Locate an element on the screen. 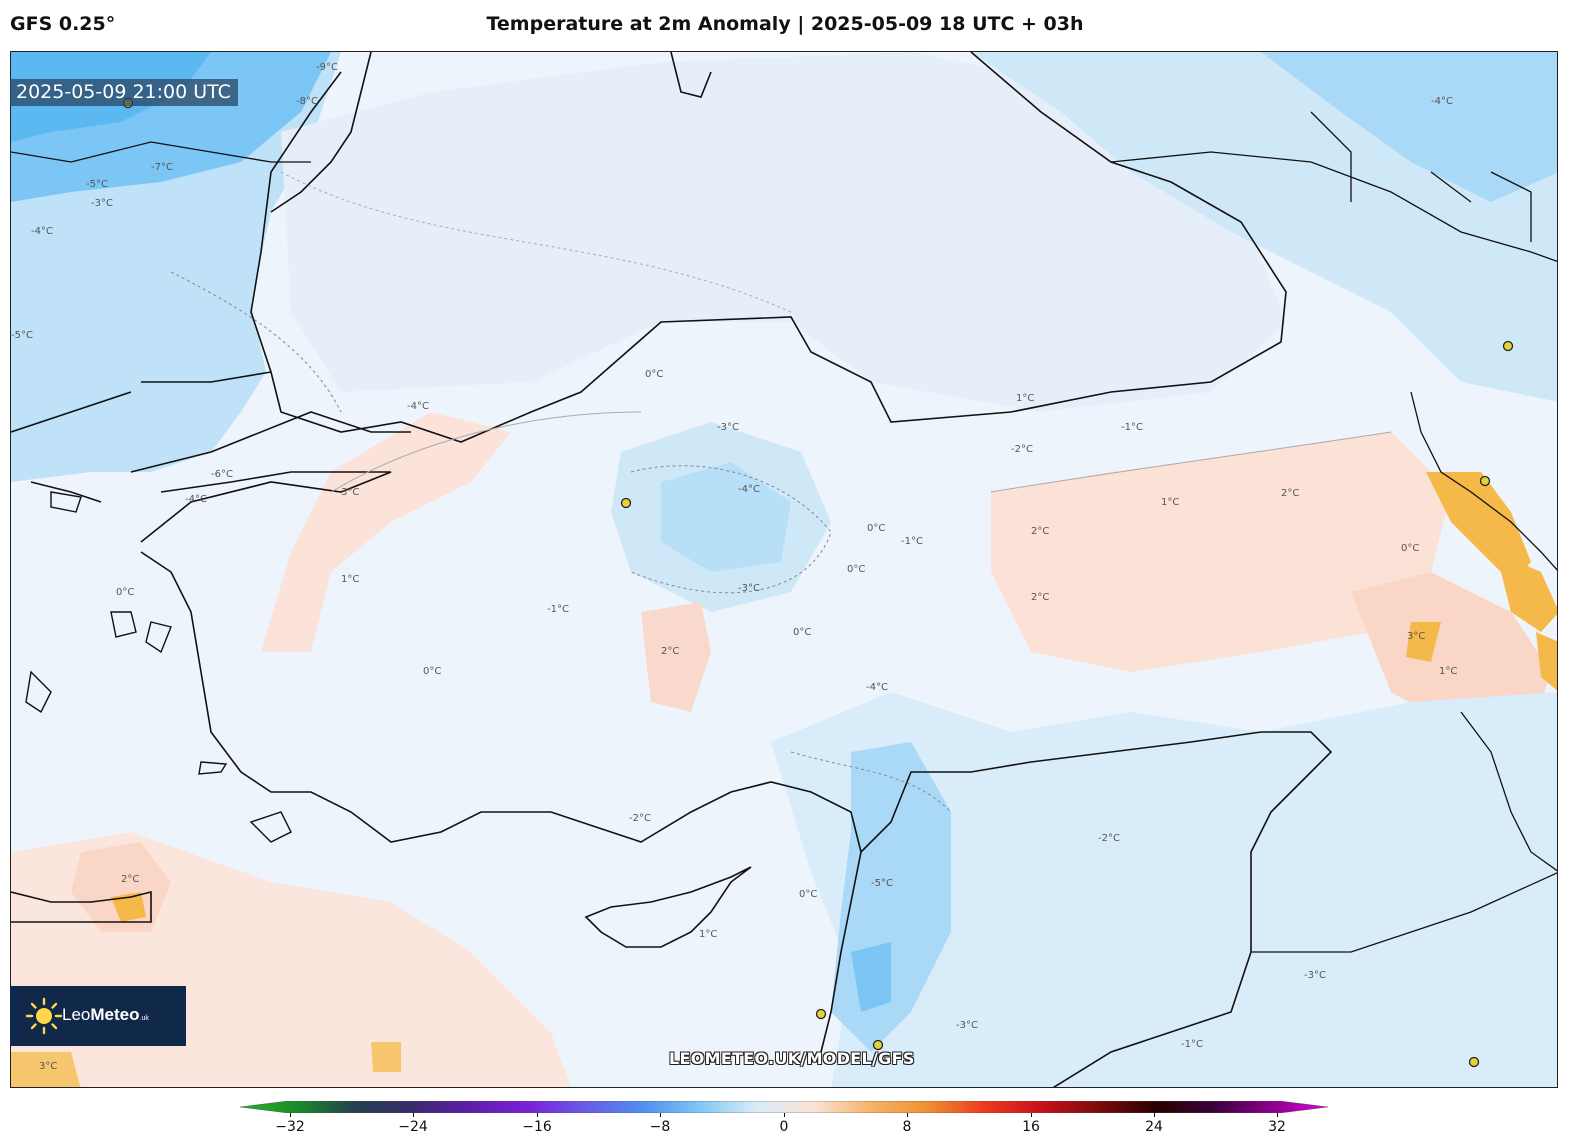  cold-anatolia-core is located at coordinates (726, 517).